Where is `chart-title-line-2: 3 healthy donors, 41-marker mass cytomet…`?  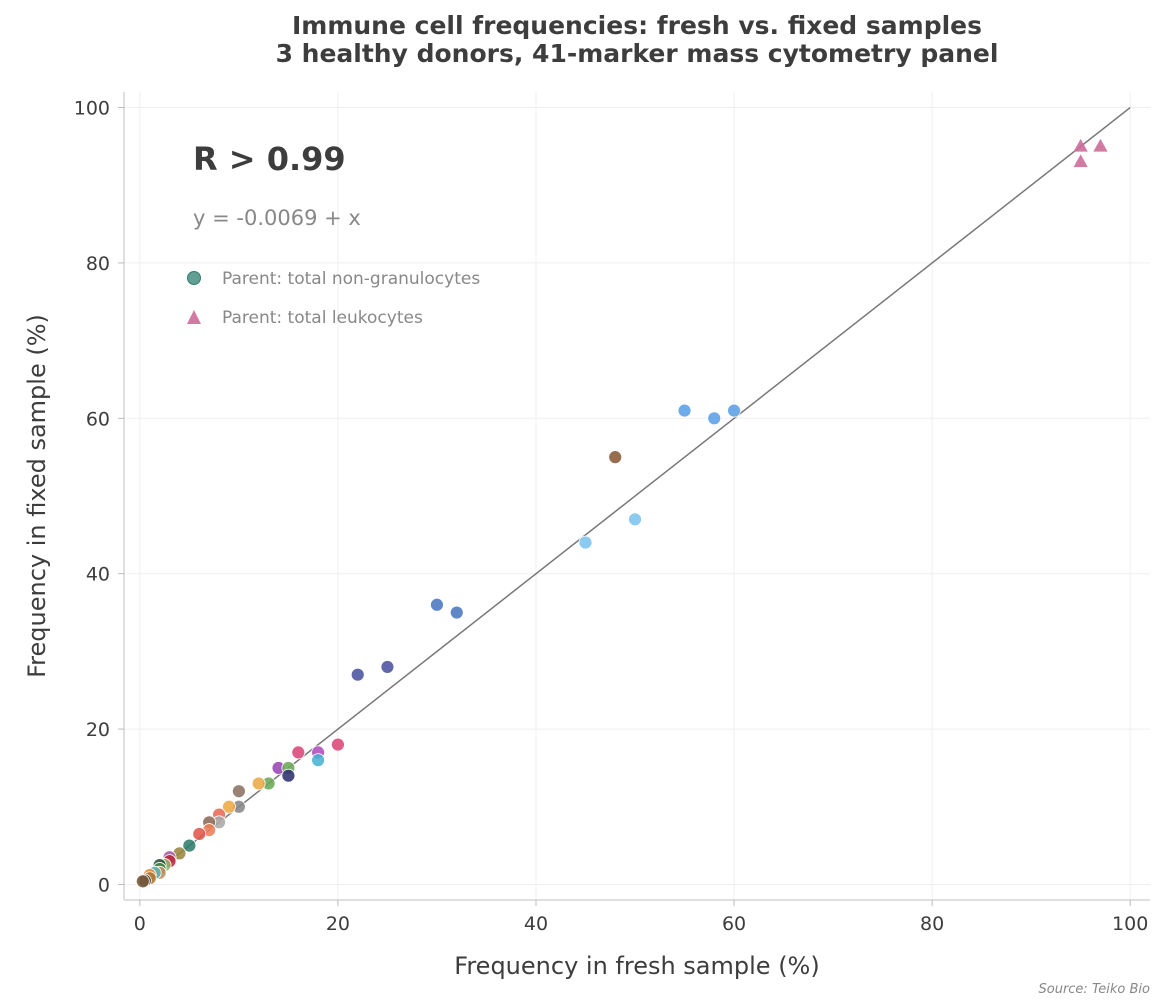
chart-title-line-2: 3 healthy donors, 41-marker mass cytomet… is located at coordinates (637, 53).